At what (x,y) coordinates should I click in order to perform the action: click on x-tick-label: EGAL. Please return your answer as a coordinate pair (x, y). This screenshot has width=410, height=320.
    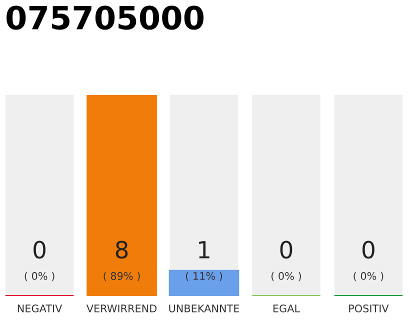
    Looking at the image, I should click on (286, 308).